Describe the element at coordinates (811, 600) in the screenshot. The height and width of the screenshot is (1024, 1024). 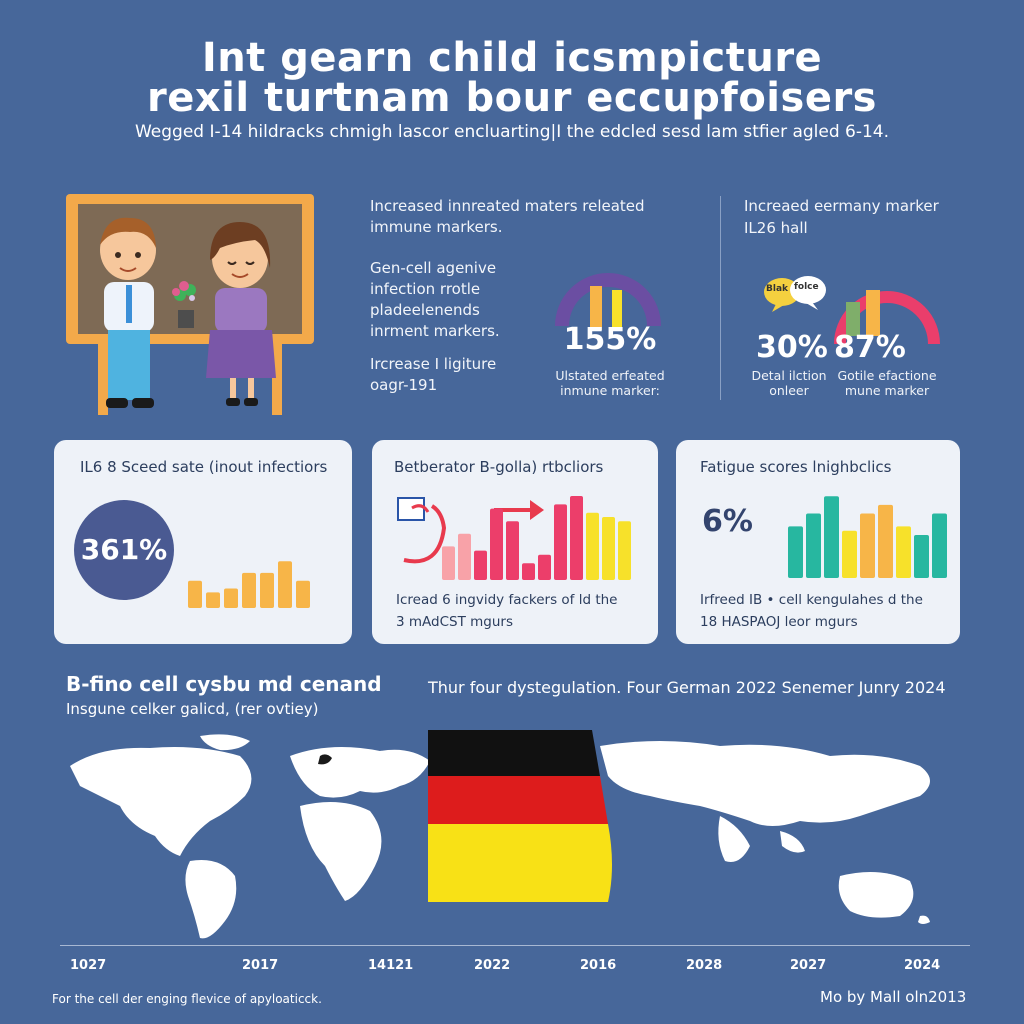
I see `card-fatigue-footer-1: Irfreed IB • cell kengulahes d the` at that location.